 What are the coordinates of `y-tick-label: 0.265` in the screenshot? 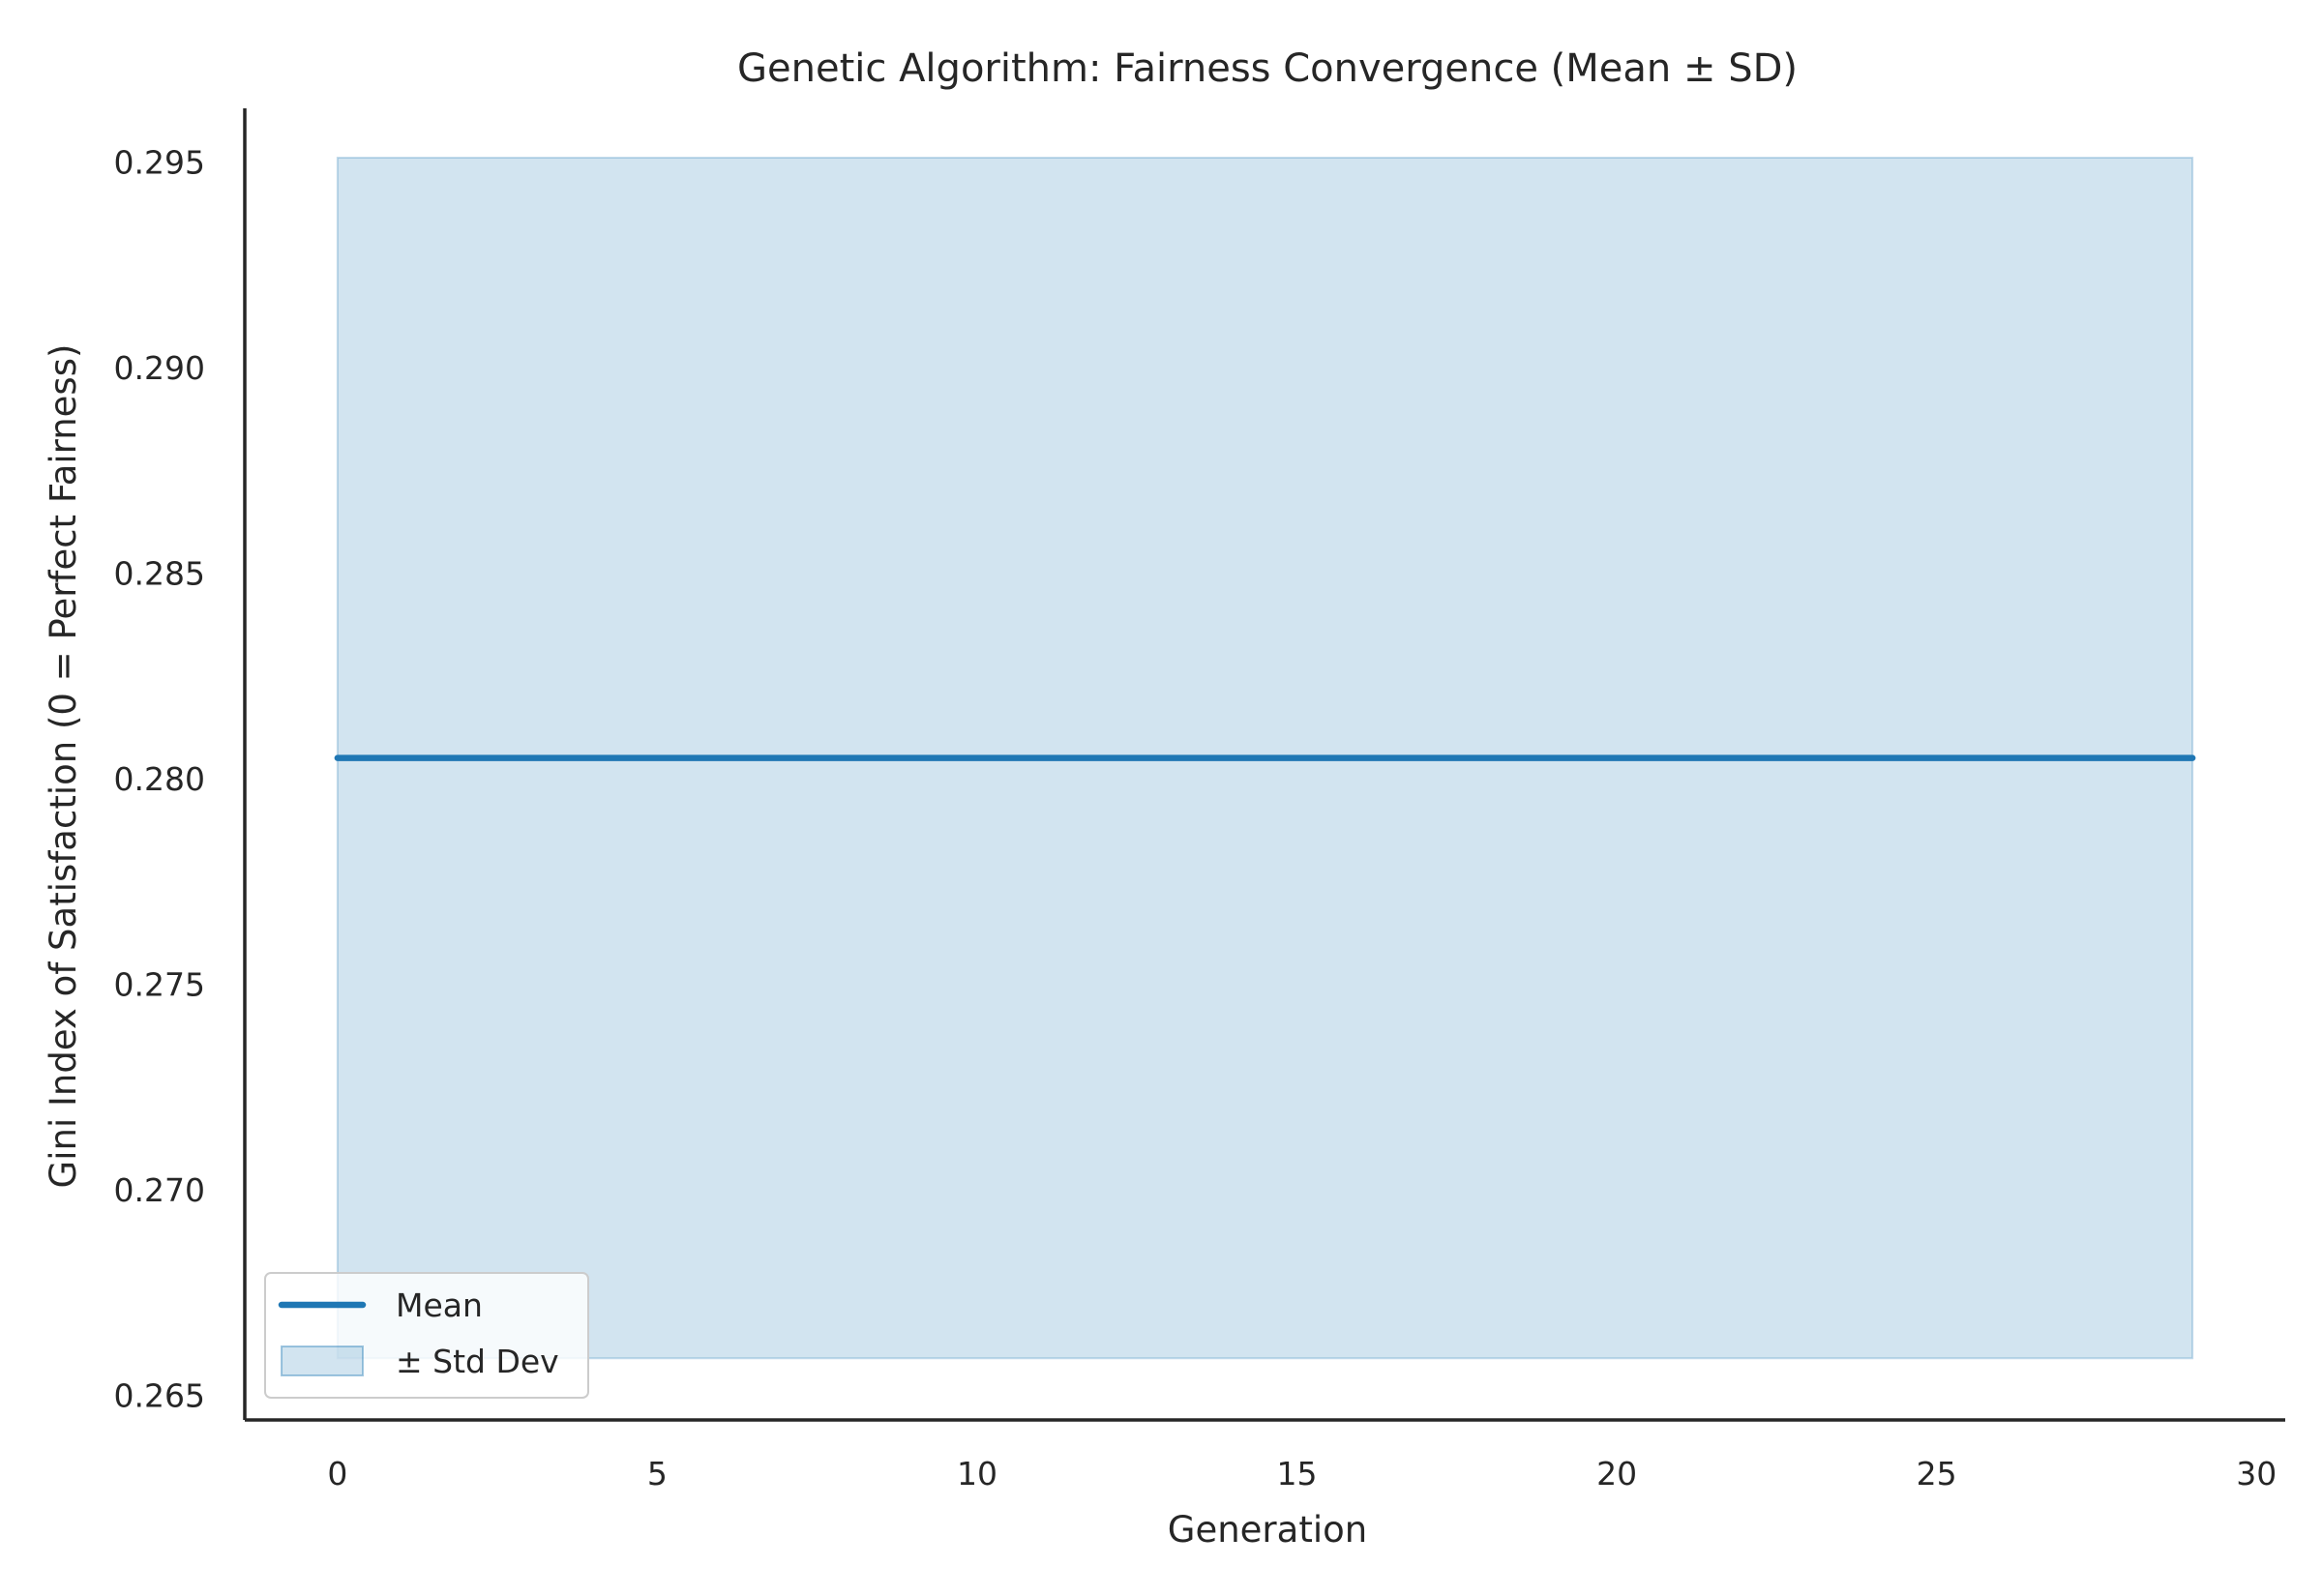 It's located at (159, 1395).